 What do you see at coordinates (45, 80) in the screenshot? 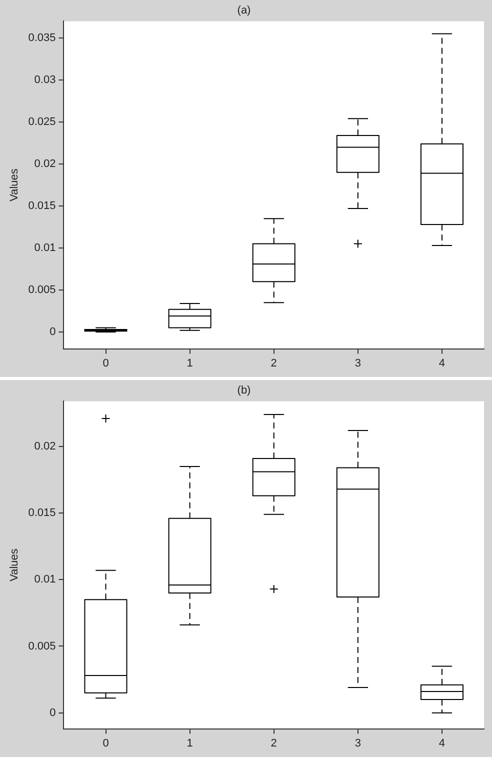
I see `y-tick-label: 0.03` at bounding box center [45, 80].